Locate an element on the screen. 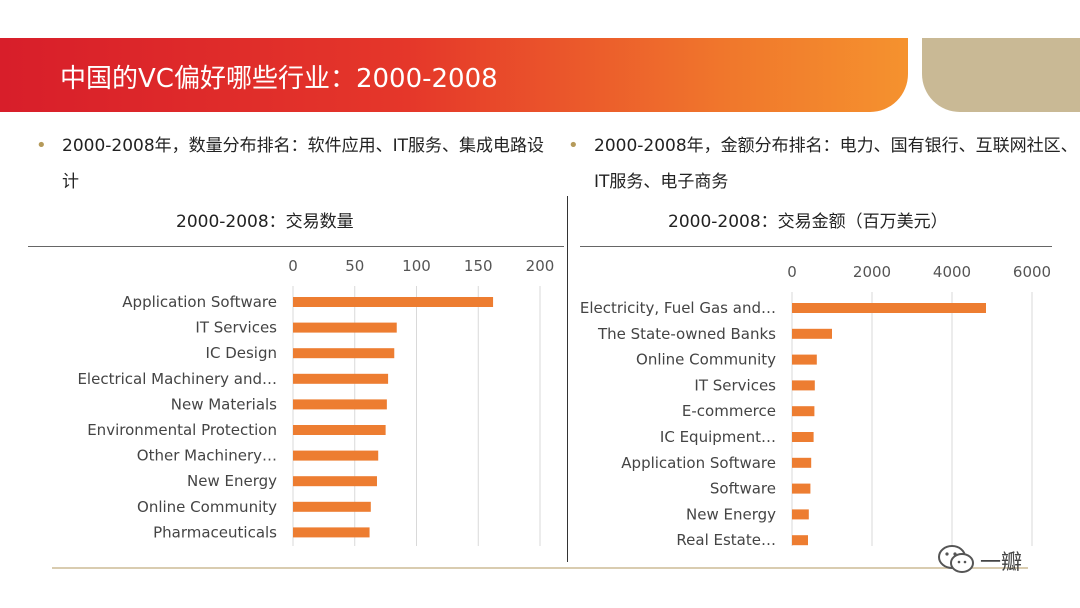  tick-label: 4000 is located at coordinates (952, 272).